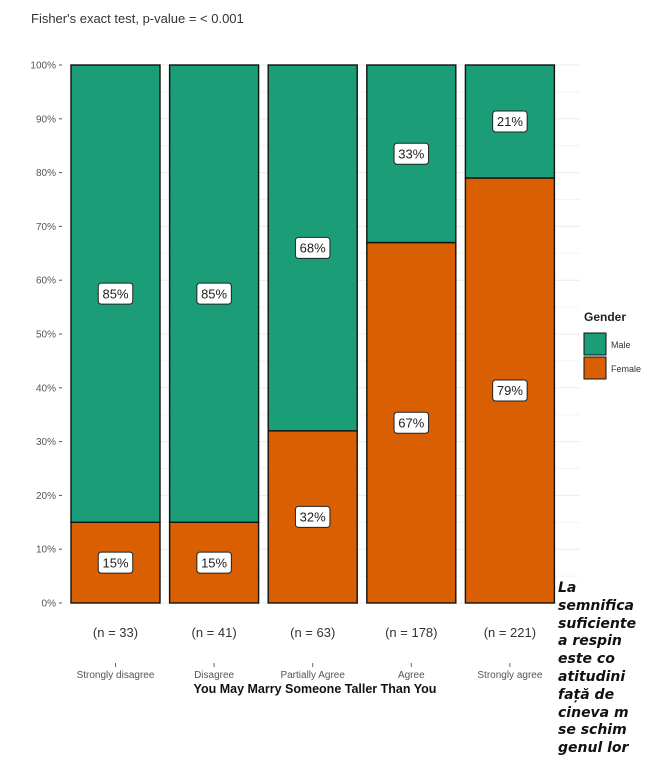 Image resolution: width=666 pixels, height=758 pixels. Describe the element at coordinates (312, 632) in the screenshot. I see `n-label: (n = 63)` at that location.